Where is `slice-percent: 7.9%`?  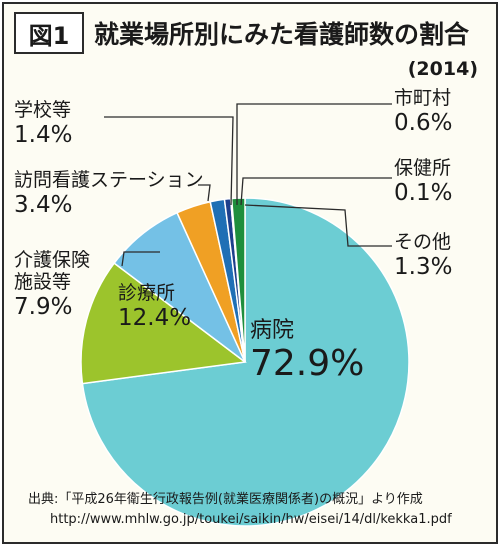 slice-percent: 7.9% is located at coordinates (43, 306).